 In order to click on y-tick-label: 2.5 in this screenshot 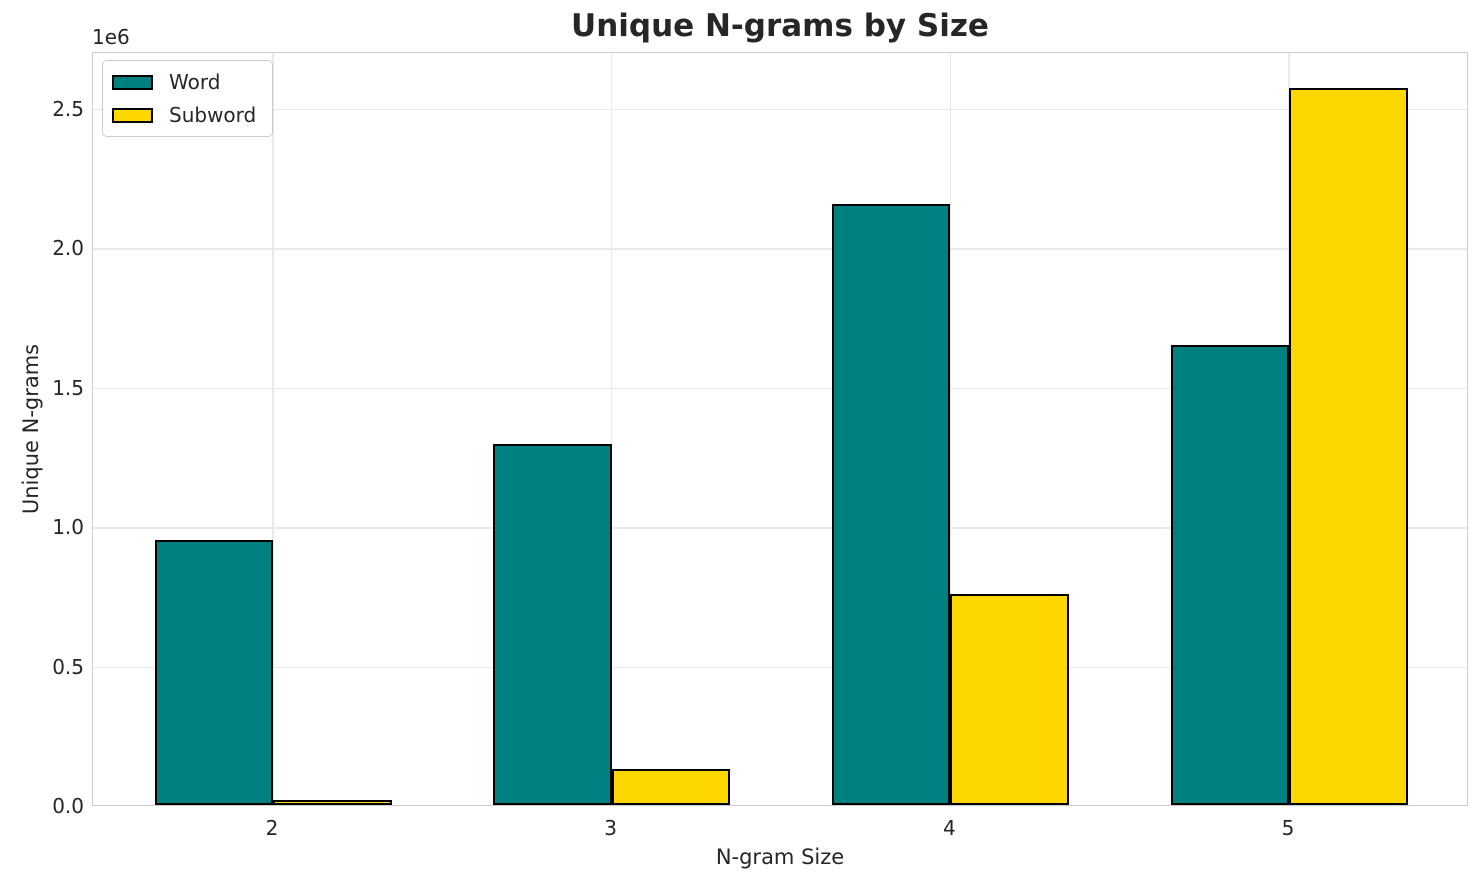, I will do `click(68, 108)`.